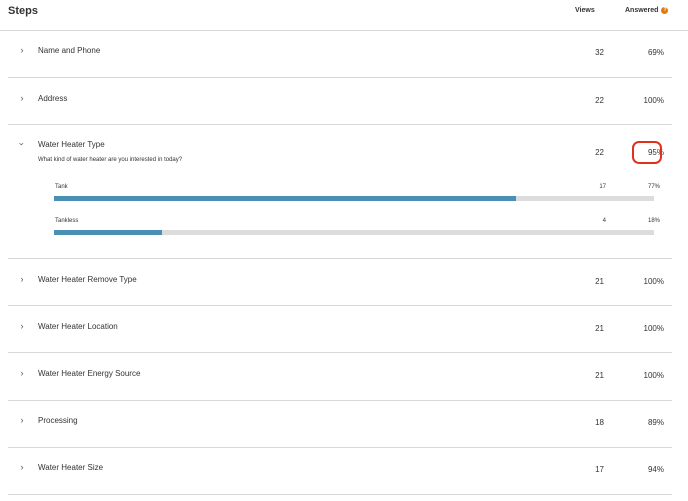 This screenshot has height=501, width=688. Describe the element at coordinates (340, 282) in the screenshot. I see `step-row-water-heater-remove-type: › Water Heater Remove Type 21 100%` at that location.